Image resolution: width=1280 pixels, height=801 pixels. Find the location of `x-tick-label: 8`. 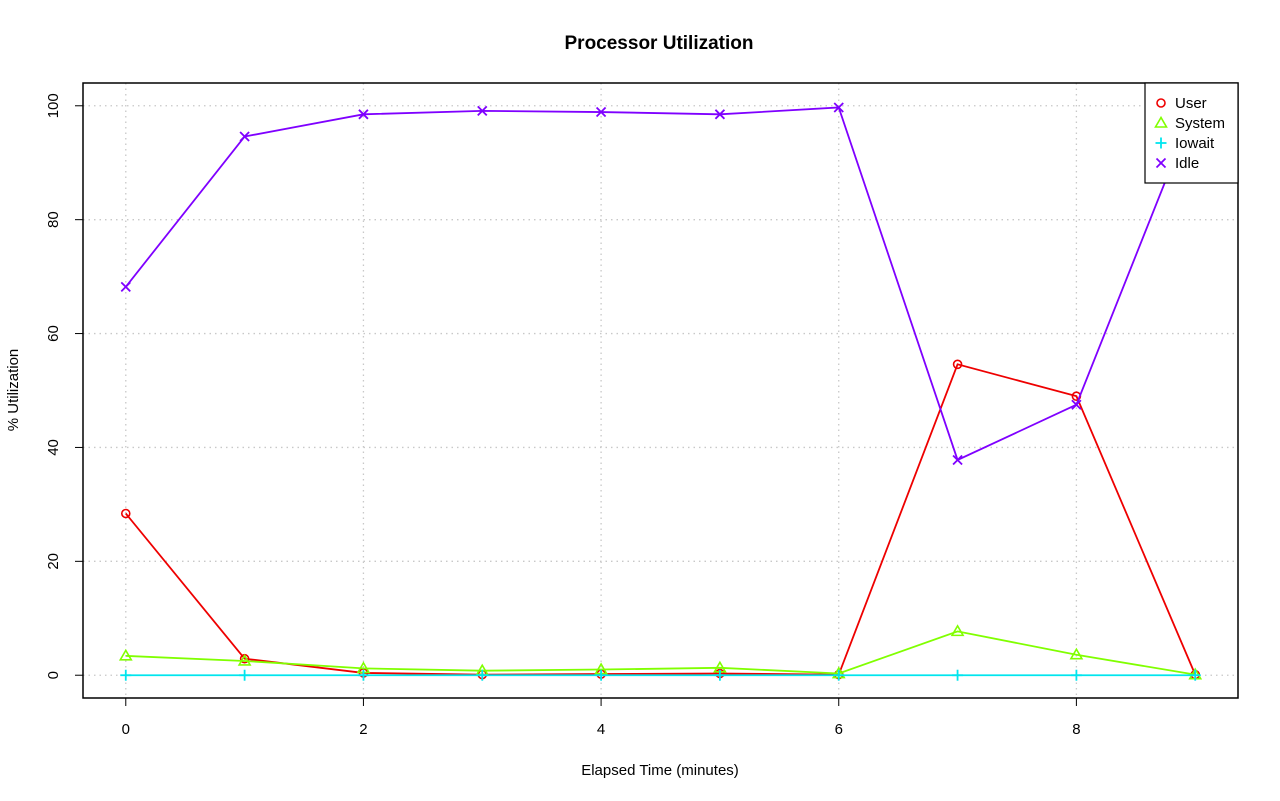

x-tick-label: 8 is located at coordinates (1076, 729).